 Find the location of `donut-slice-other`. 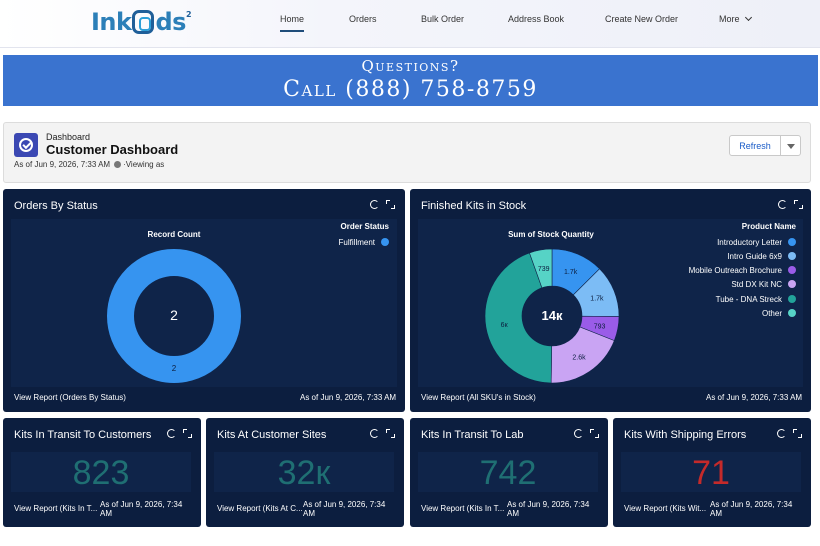

donut-slice-other is located at coordinates (541, 268).